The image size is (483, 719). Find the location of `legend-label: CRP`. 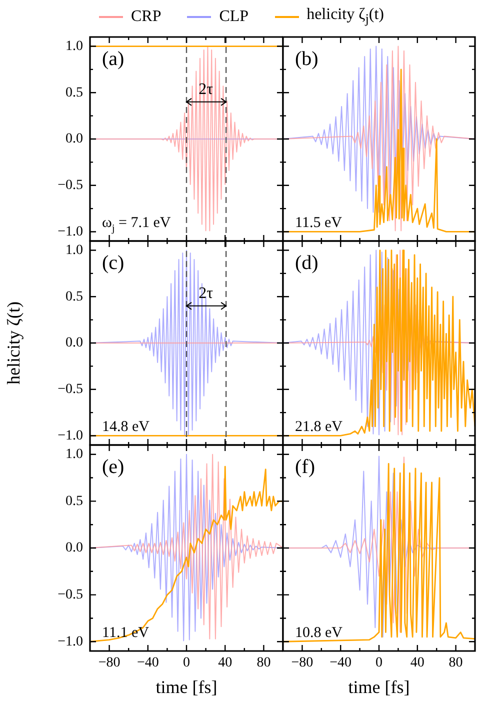

legend-label: CRP is located at coordinates (146, 17).